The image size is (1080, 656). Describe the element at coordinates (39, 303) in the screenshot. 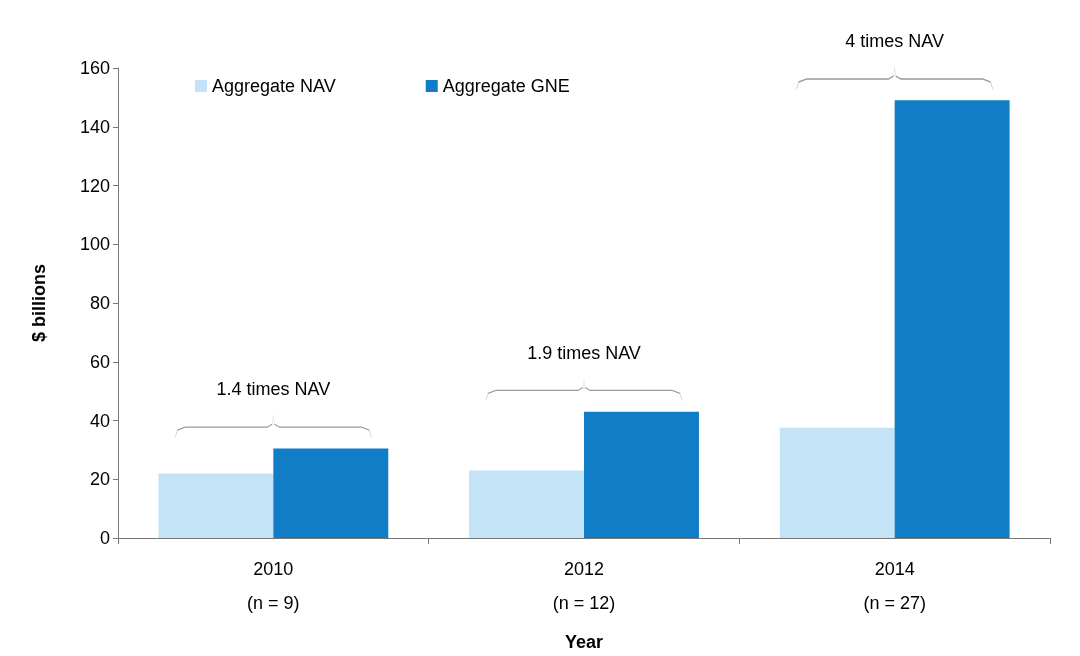

I see `y-axis-title: $ billions` at that location.